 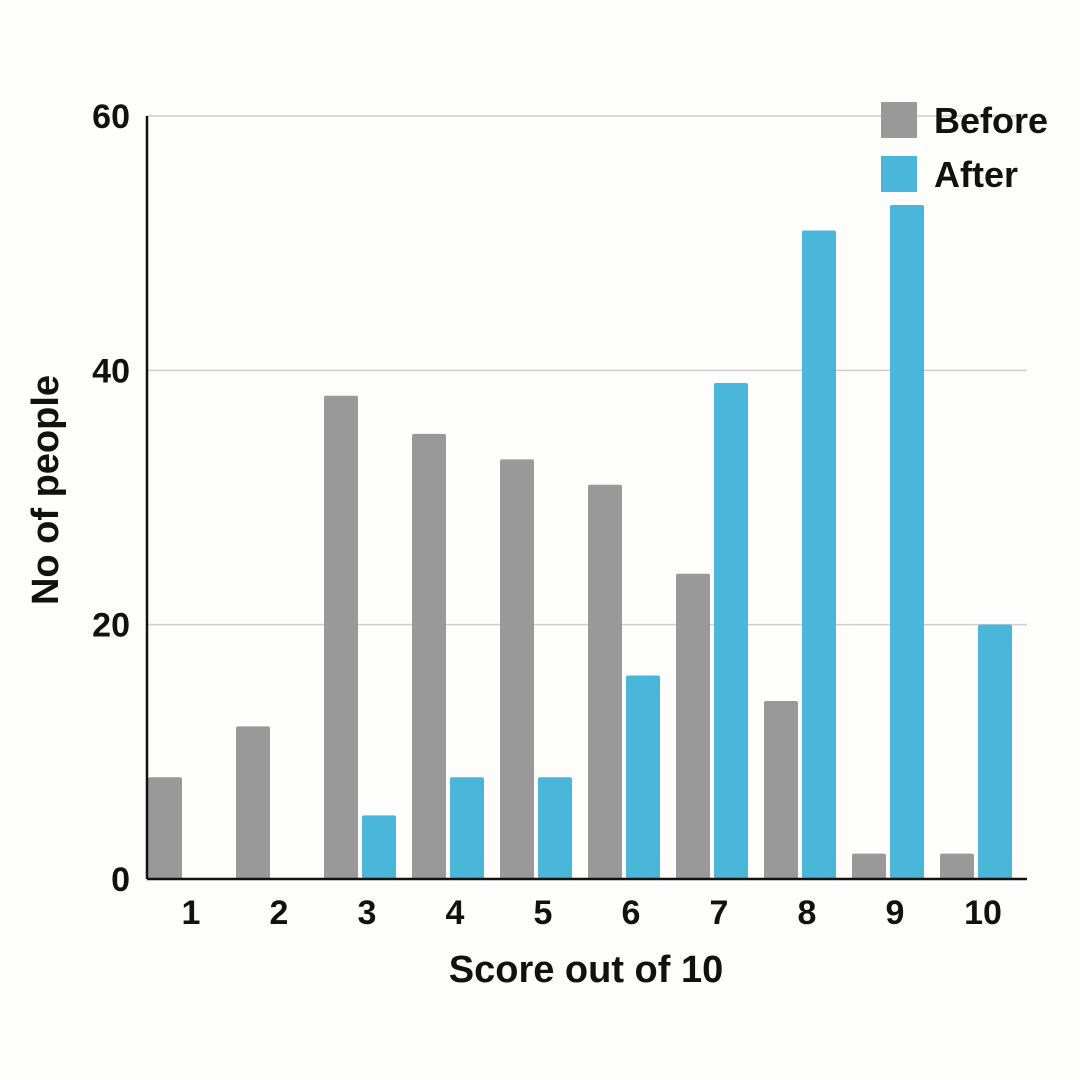 What do you see at coordinates (111, 117) in the screenshot?
I see `y-tick-label-60: 60` at bounding box center [111, 117].